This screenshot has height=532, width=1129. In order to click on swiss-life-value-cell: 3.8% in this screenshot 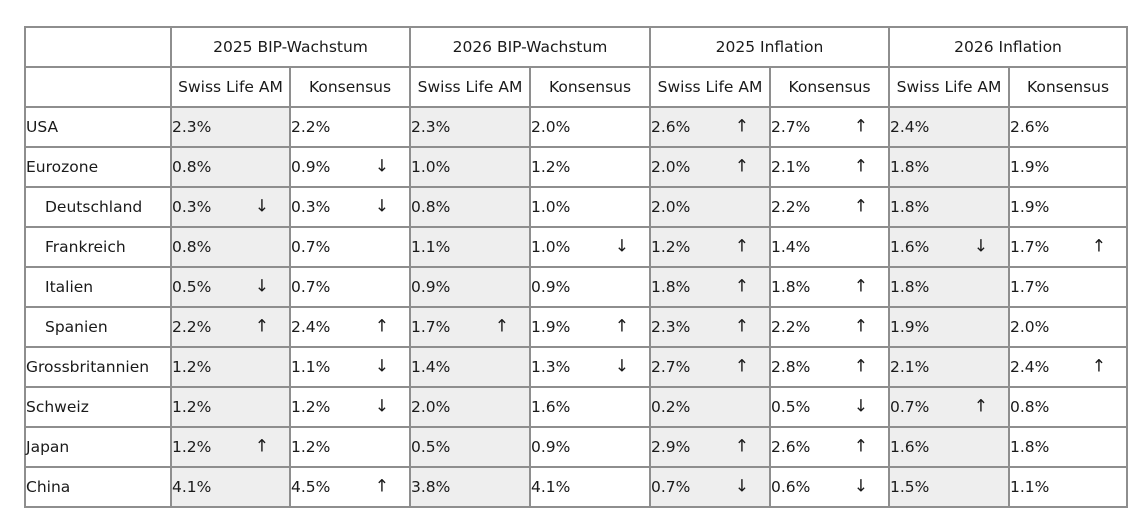, I will do `click(470, 487)`.